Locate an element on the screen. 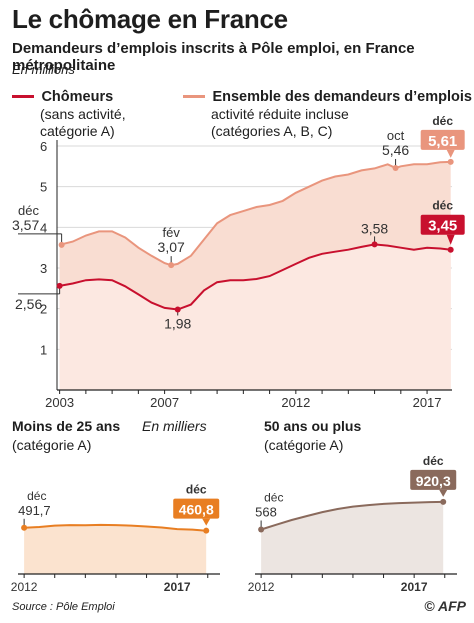 Image resolution: width=474 pixels, height=623 pixels. over50-area is located at coordinates (352, 537).